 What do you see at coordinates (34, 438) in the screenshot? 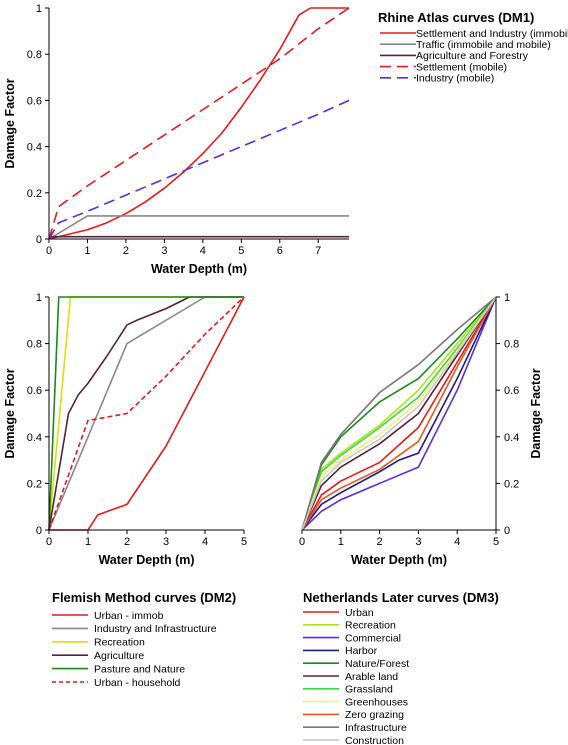
I see `dm2-y-tick-label-2: 0.4` at bounding box center [34, 438].